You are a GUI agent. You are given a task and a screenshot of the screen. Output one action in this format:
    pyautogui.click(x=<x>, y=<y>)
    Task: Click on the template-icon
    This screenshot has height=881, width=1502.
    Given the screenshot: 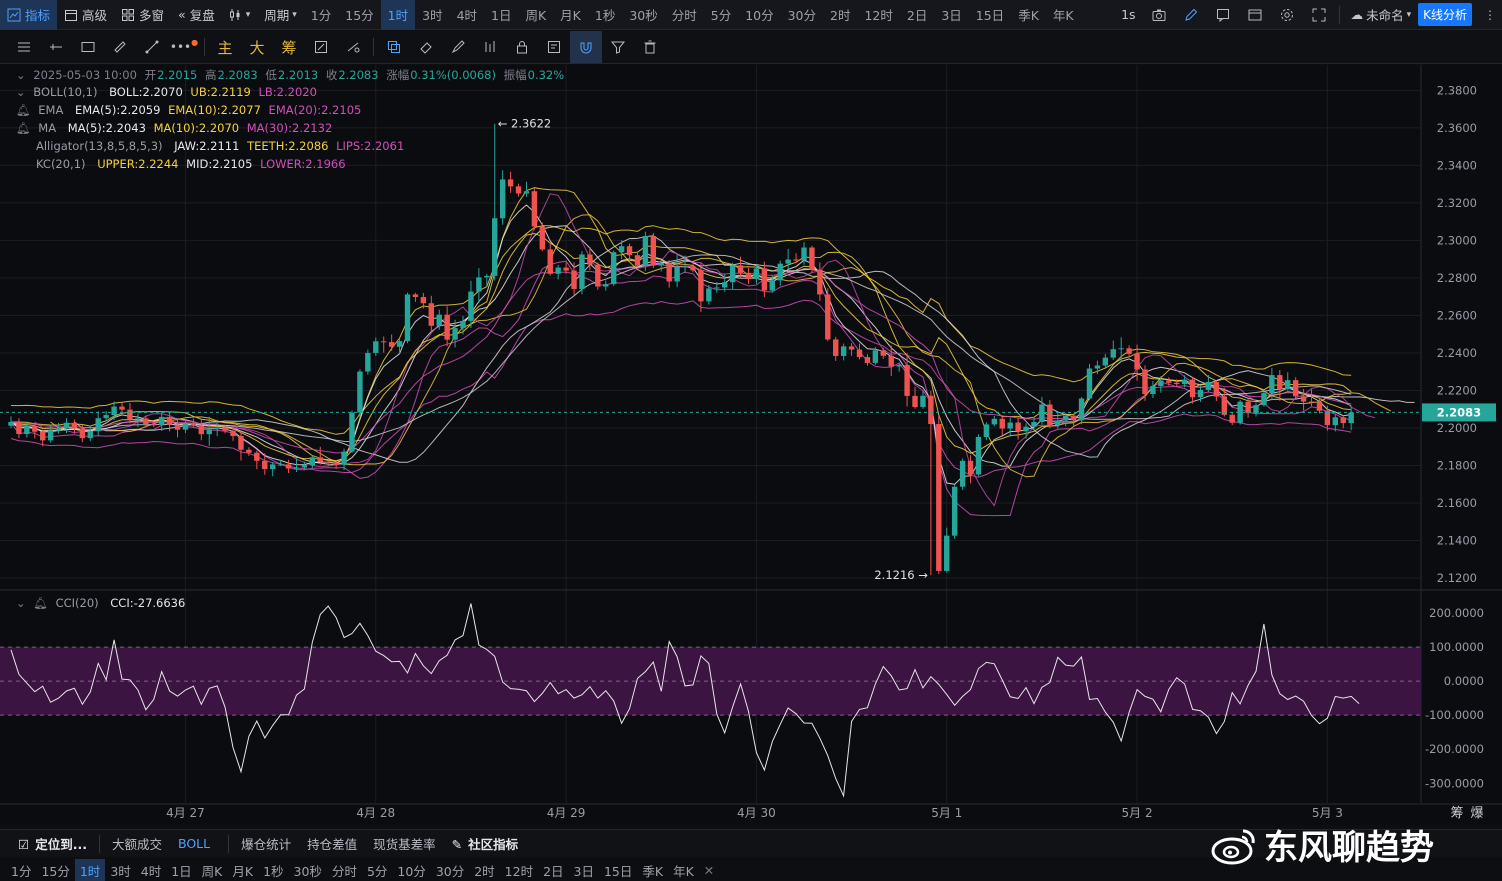 What is the action you would take?
    pyautogui.click(x=554, y=47)
    